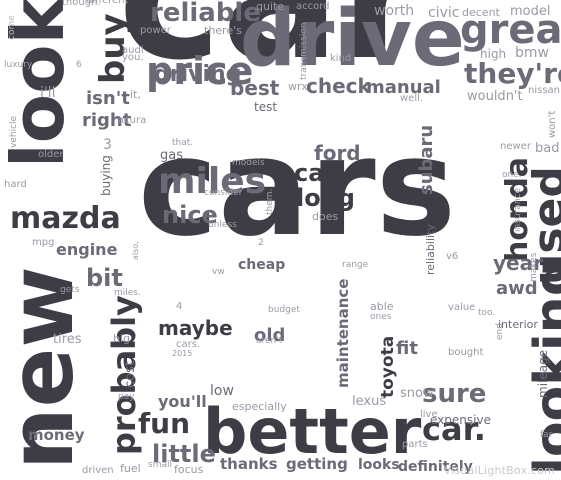 The height and width of the screenshot is (480, 561). I want to click on word-year: year, so click(518, 263).